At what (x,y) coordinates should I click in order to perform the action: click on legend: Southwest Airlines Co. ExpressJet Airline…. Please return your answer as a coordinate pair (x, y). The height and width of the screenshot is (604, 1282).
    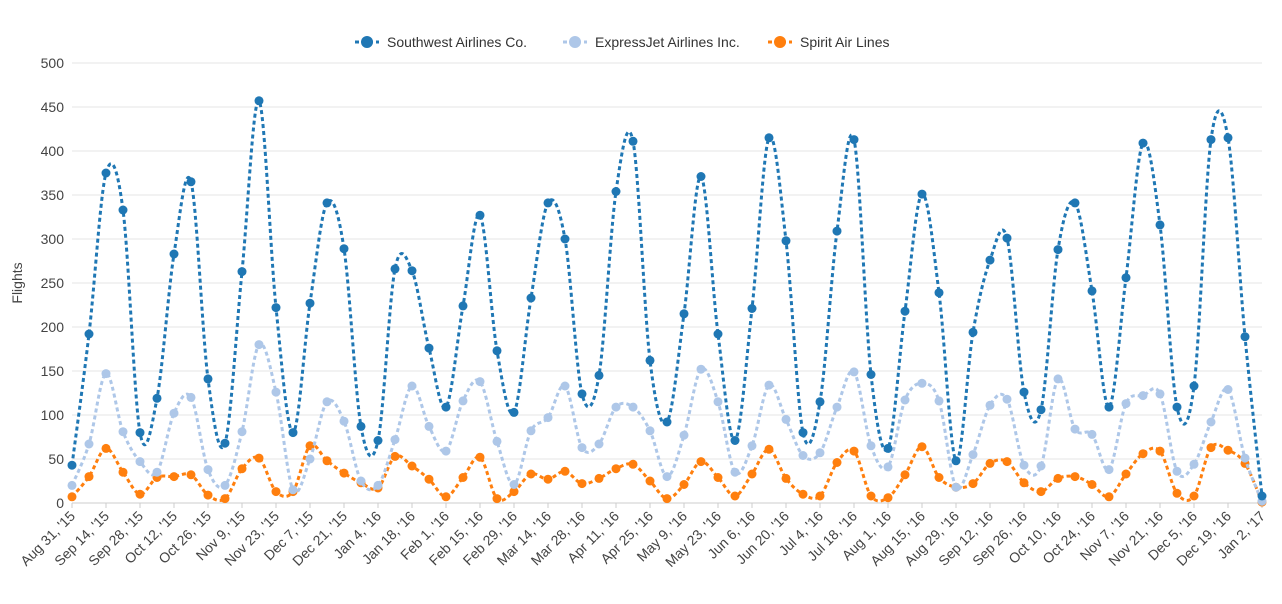
    Looking at the image, I should click on (622, 42).